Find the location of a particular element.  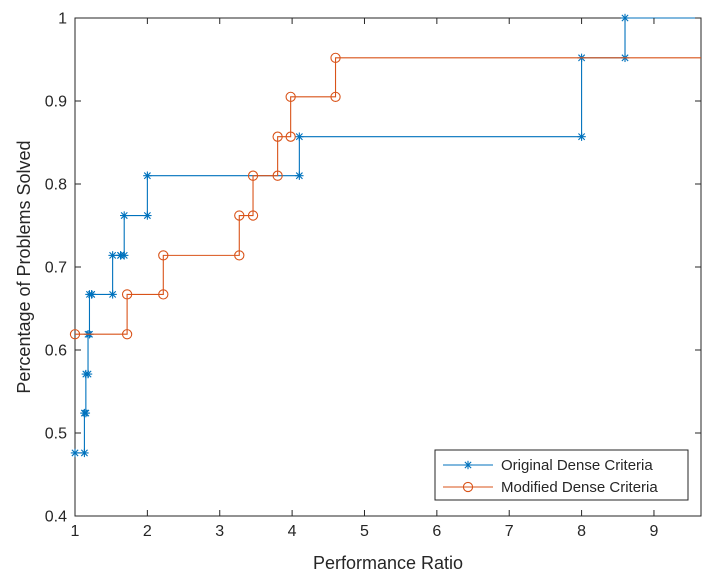

y-tick-label: 0.7 is located at coordinates (56, 268).